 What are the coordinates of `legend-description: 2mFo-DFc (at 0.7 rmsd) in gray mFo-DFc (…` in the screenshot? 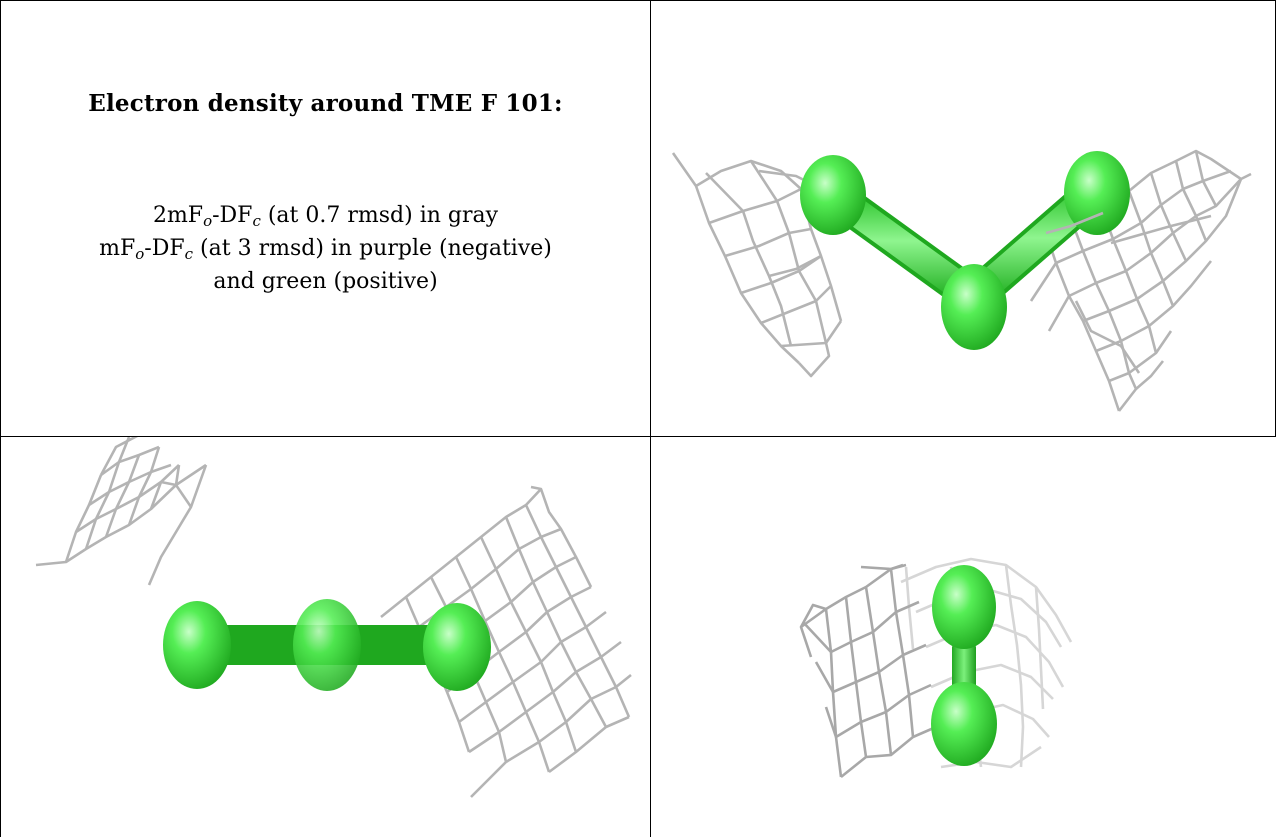 It's located at (325, 248).